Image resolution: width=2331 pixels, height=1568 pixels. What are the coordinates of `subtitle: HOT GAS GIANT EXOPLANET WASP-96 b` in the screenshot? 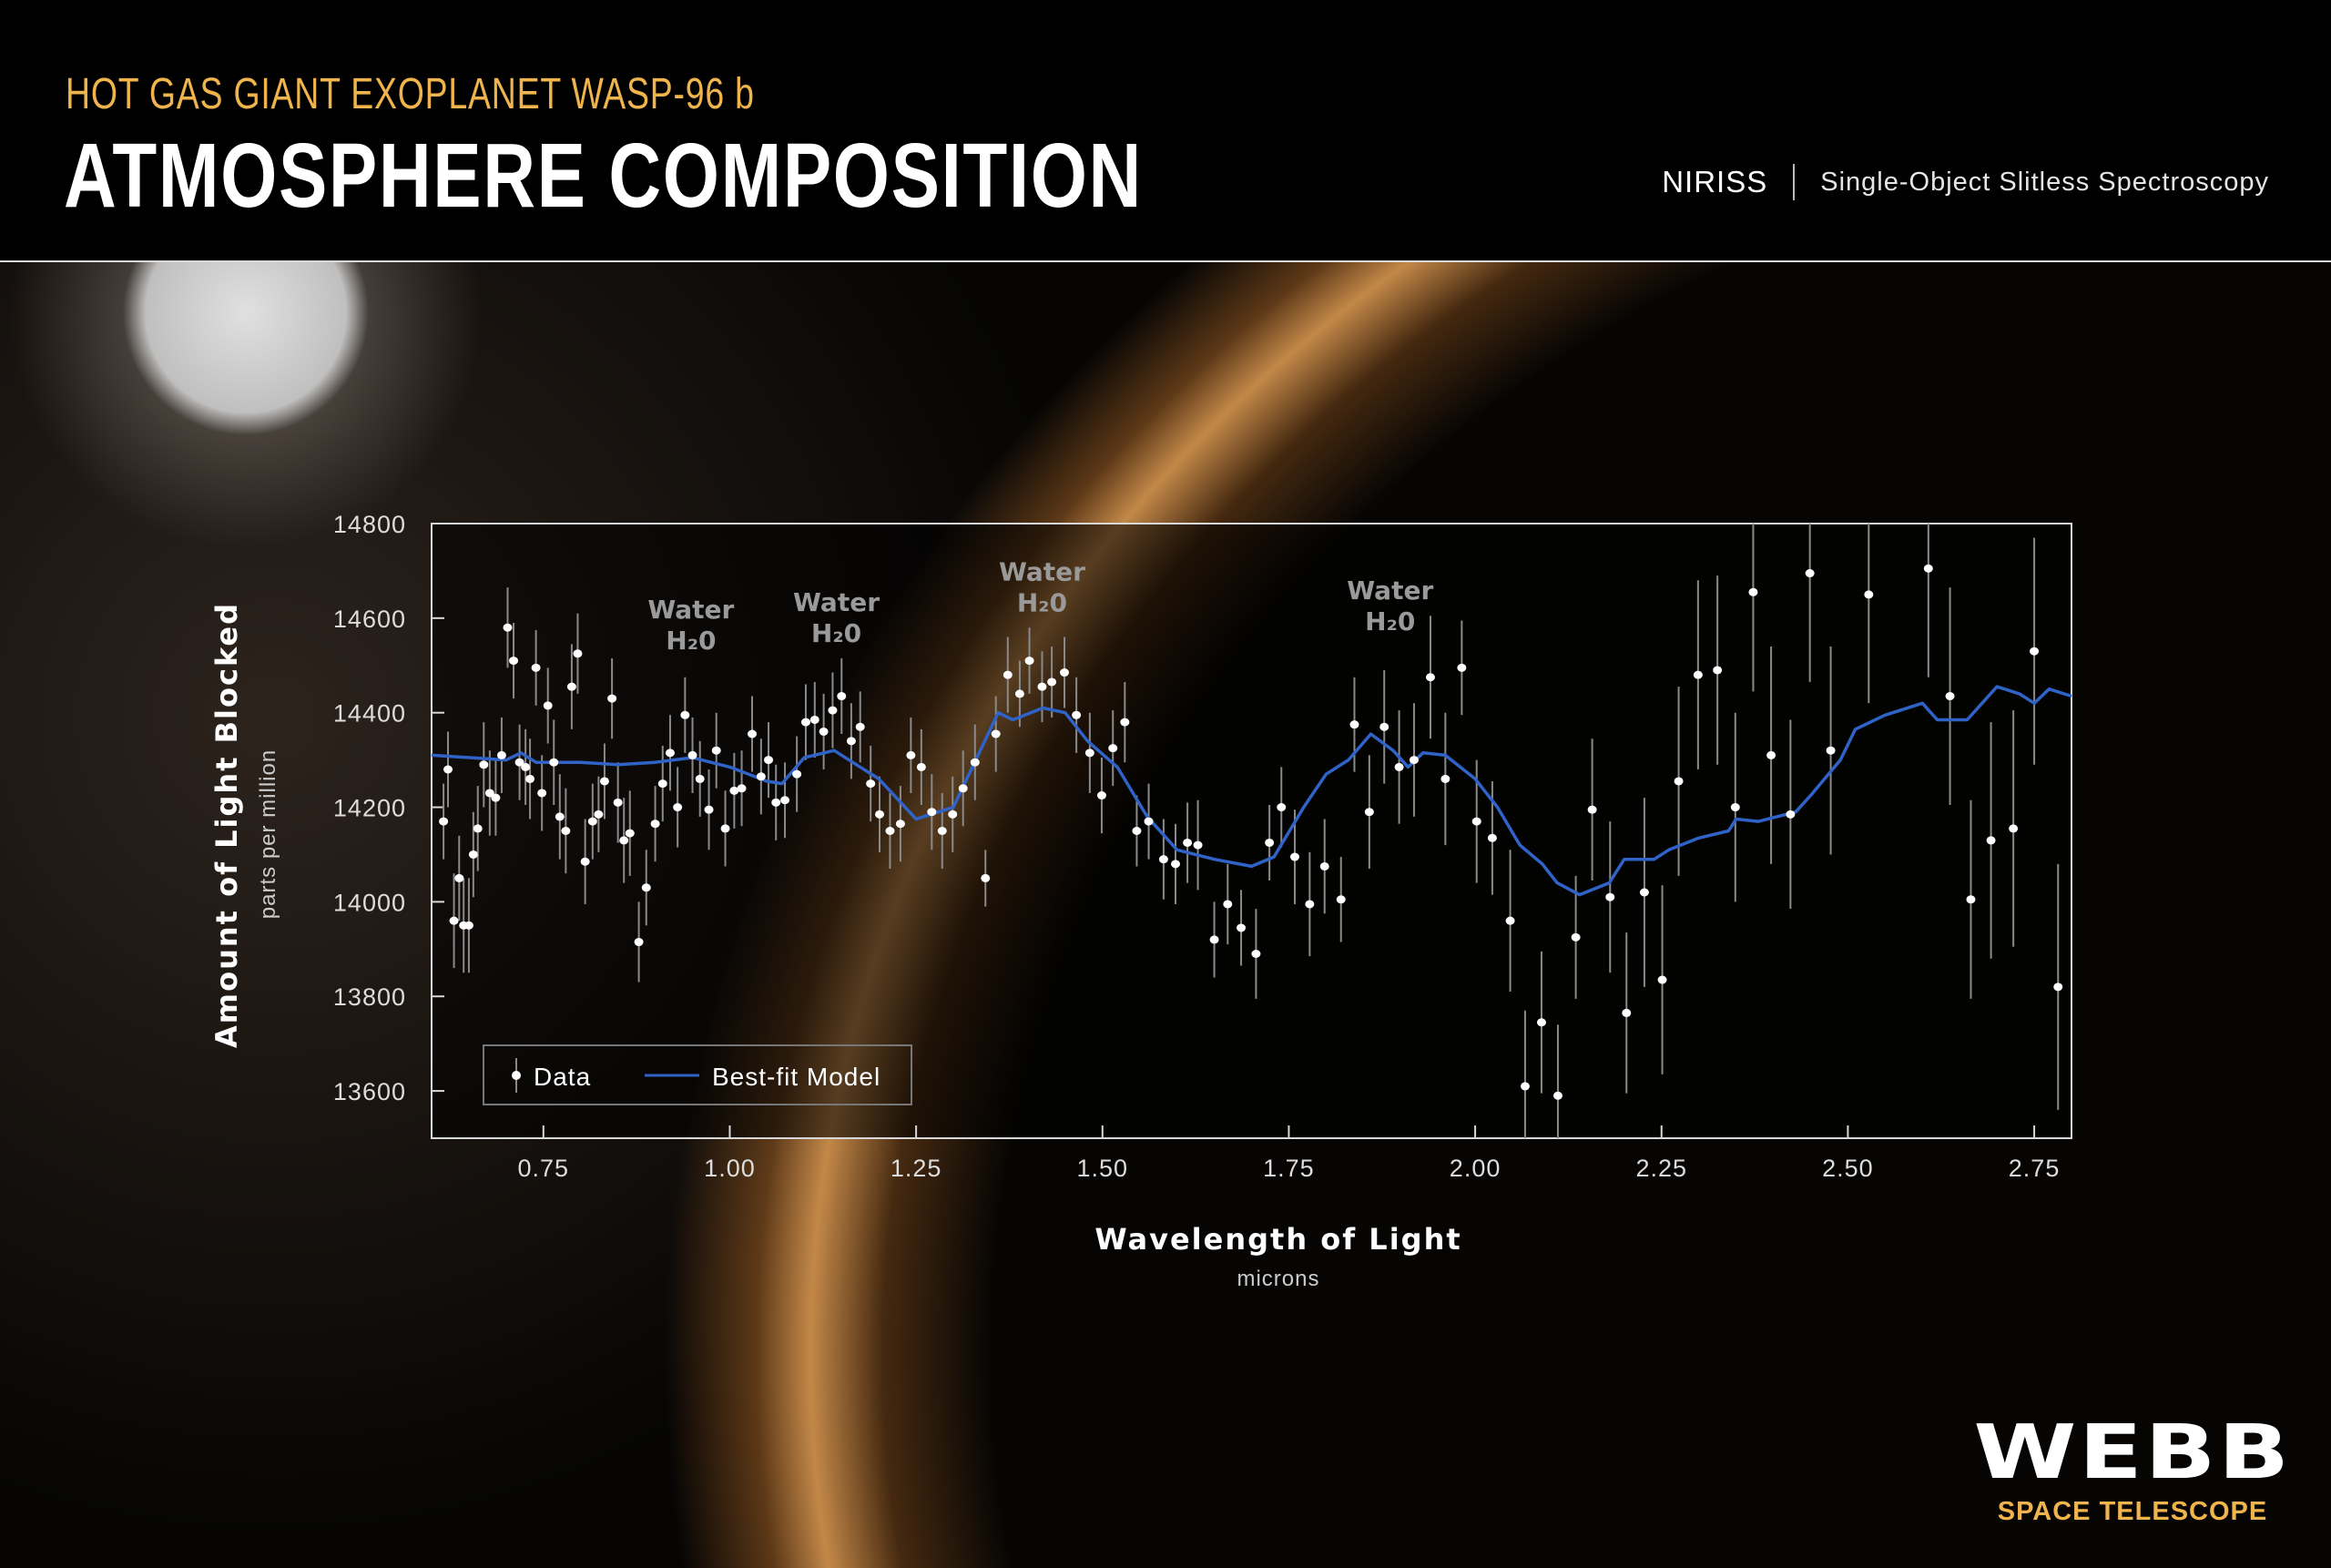 It's located at (410, 94).